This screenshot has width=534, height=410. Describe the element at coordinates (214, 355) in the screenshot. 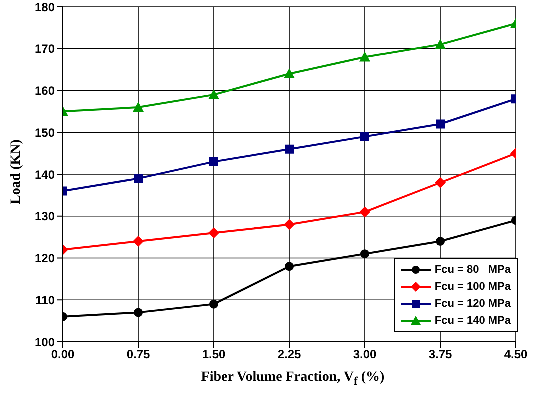

I see `x-tick-label: 1.50` at that location.